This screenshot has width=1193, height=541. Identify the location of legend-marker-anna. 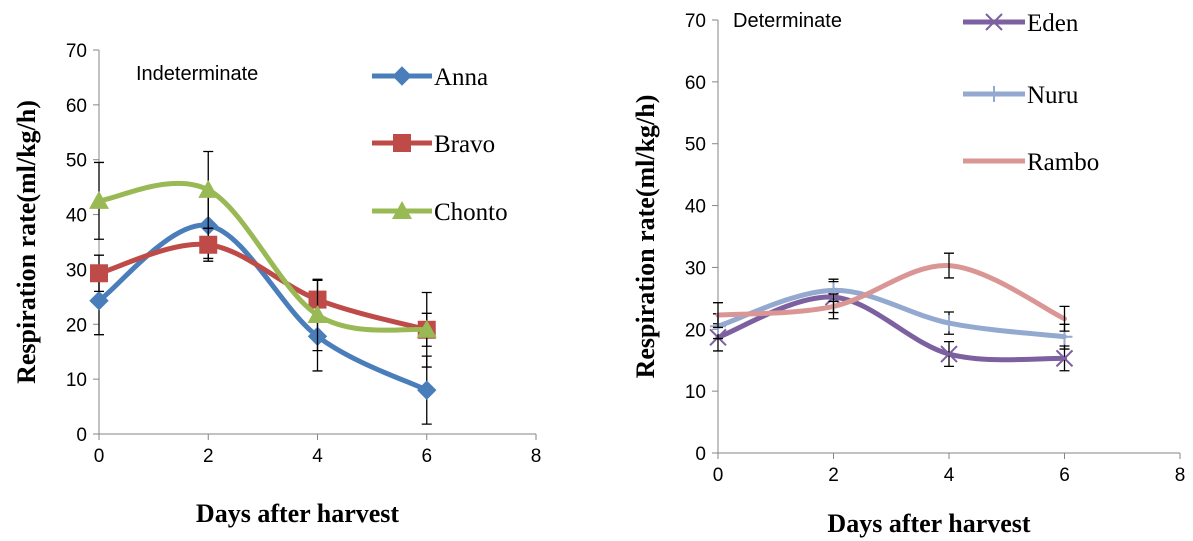
(402, 76).